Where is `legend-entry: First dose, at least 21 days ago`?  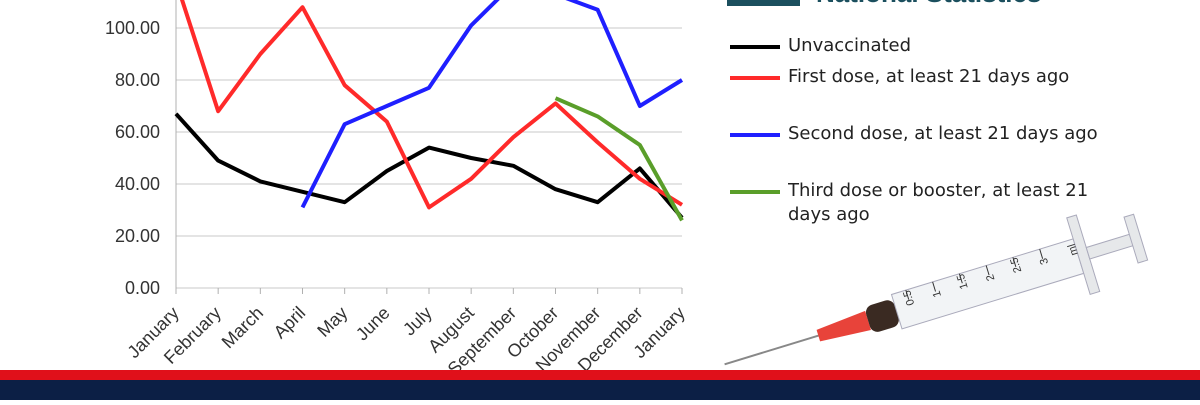
legend-entry: First dose, at least 21 days ago is located at coordinates (929, 76).